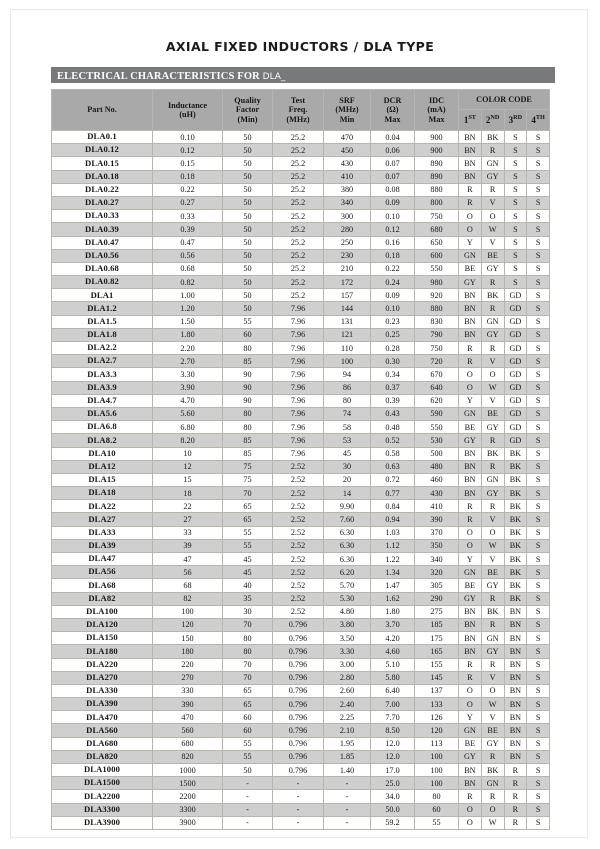  What do you see at coordinates (102, 743) in the screenshot?
I see `cell-part-no: DLA680` at bounding box center [102, 743].